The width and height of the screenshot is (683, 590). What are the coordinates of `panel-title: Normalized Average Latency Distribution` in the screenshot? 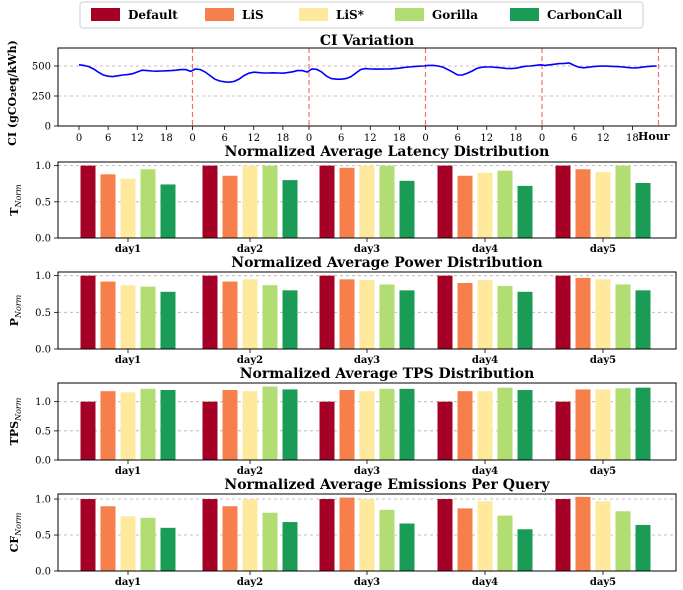 It's located at (387, 152).